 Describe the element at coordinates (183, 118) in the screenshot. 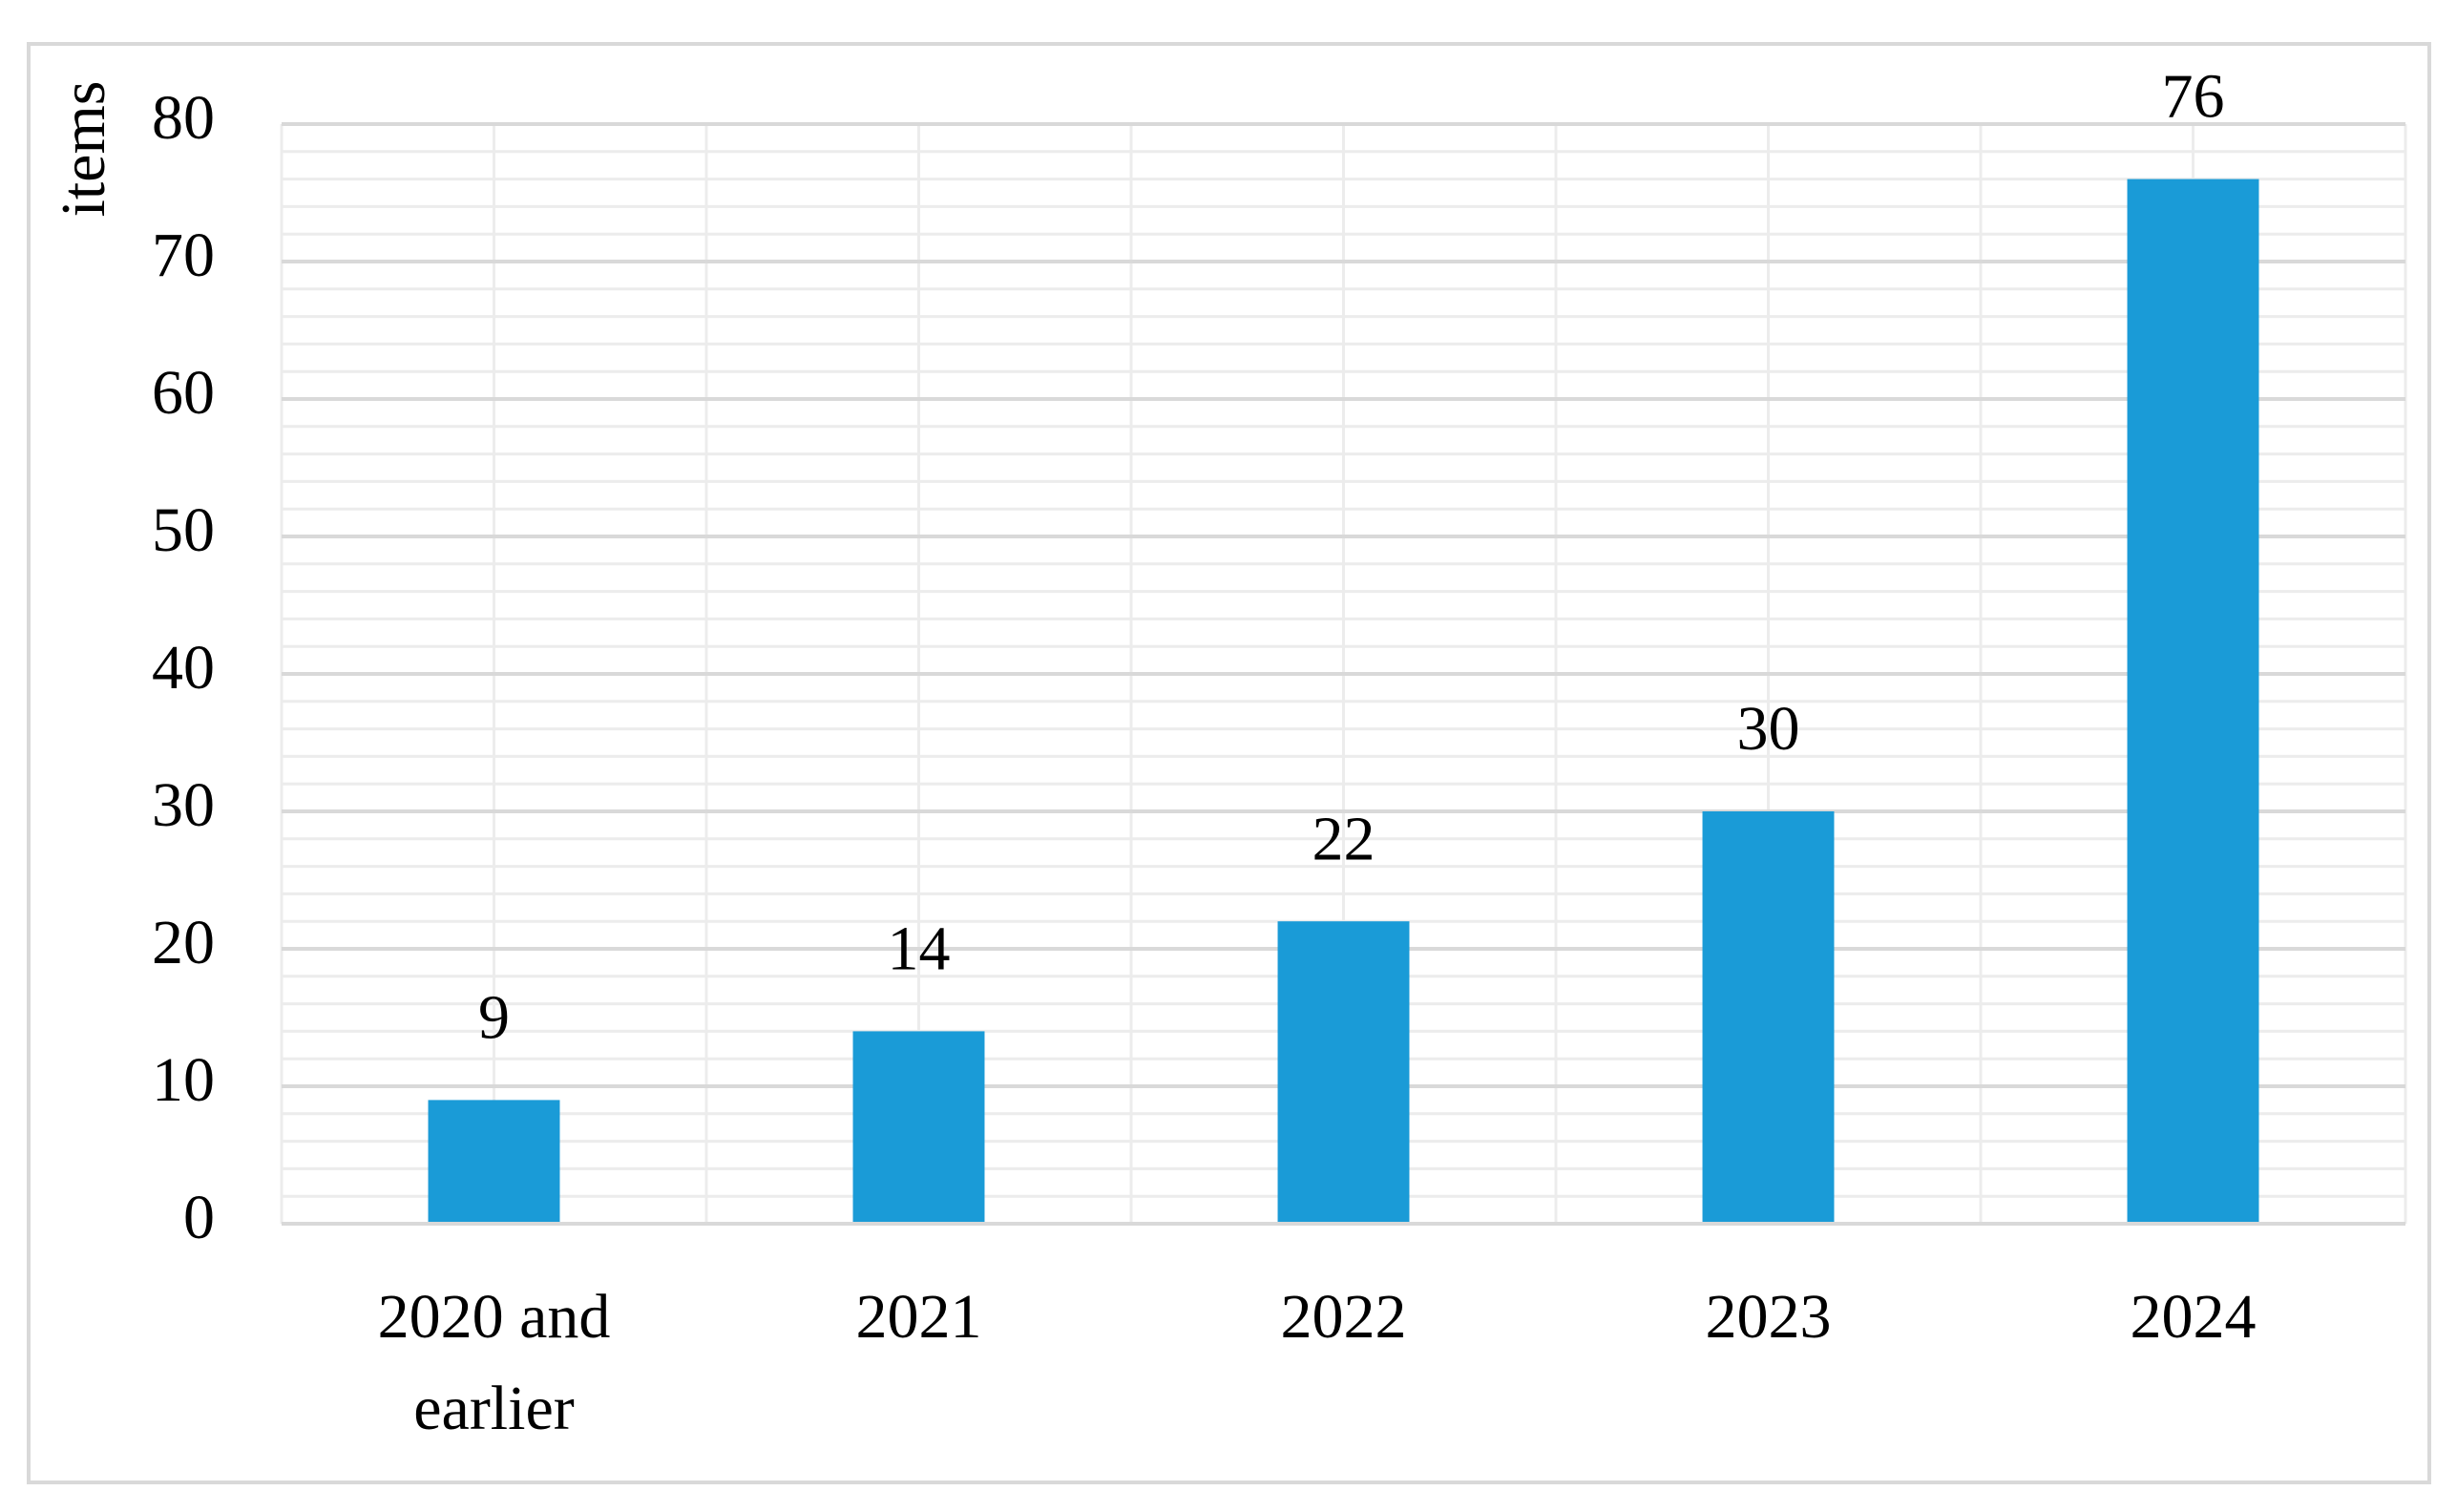

I see `y-tick-label: 80` at that location.